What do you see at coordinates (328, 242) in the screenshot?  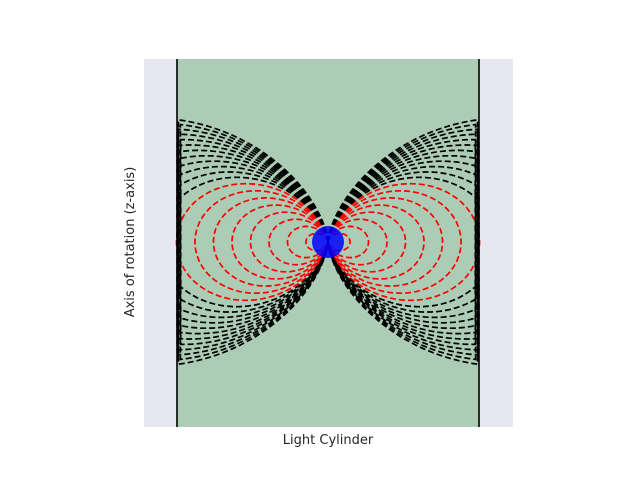 I see `neutron-star` at bounding box center [328, 242].